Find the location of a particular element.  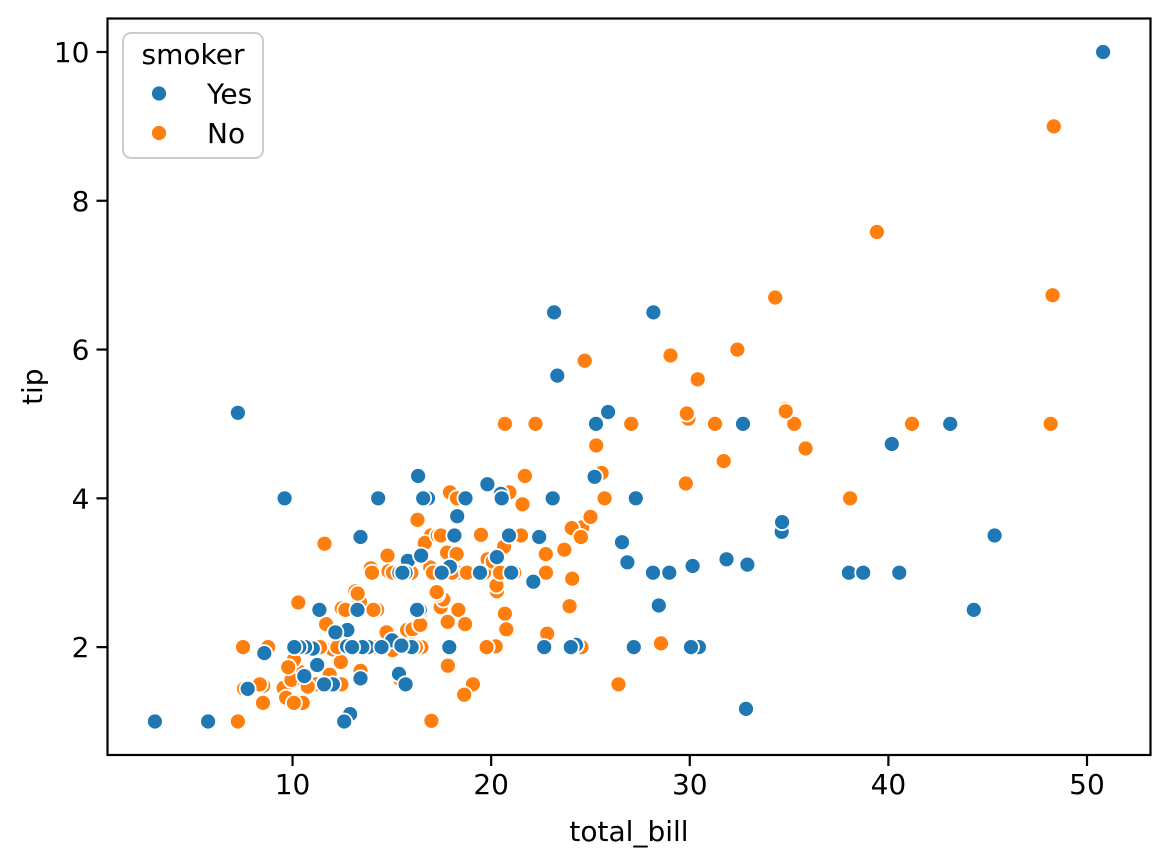

x-tick-label: 40 is located at coordinates (889, 784).